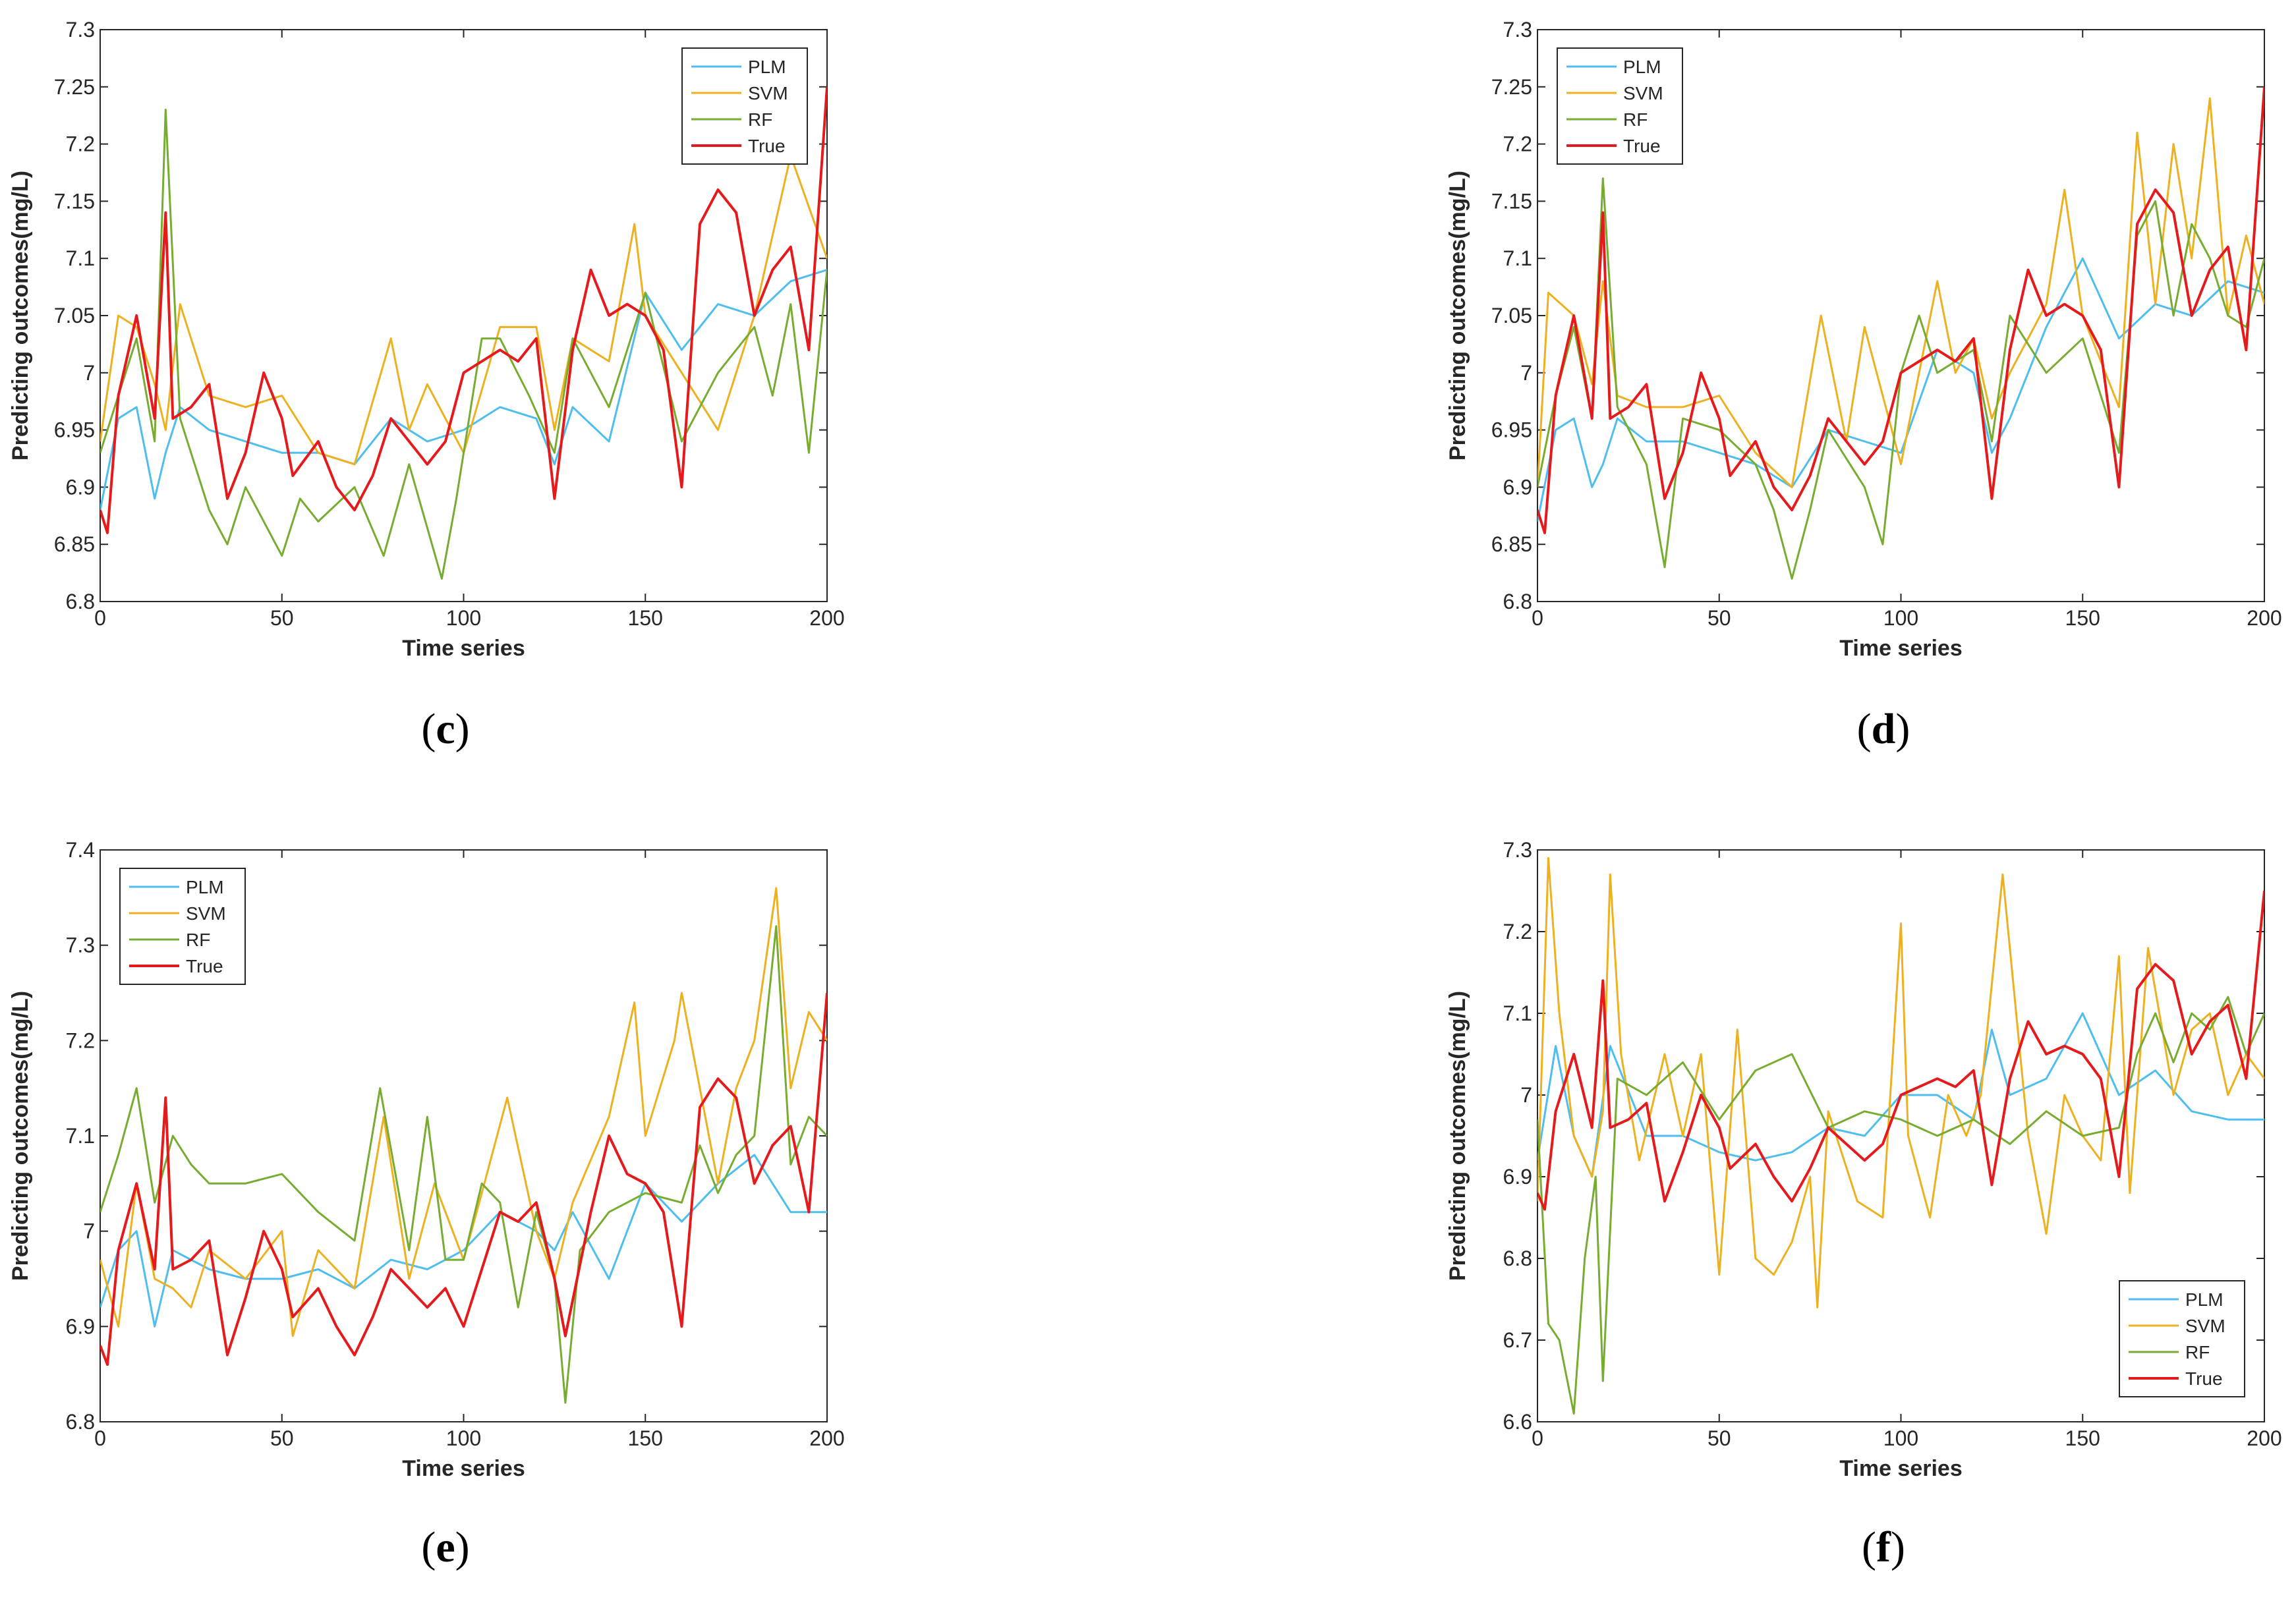  I want to click on panel-caption: (c), so click(445, 729).